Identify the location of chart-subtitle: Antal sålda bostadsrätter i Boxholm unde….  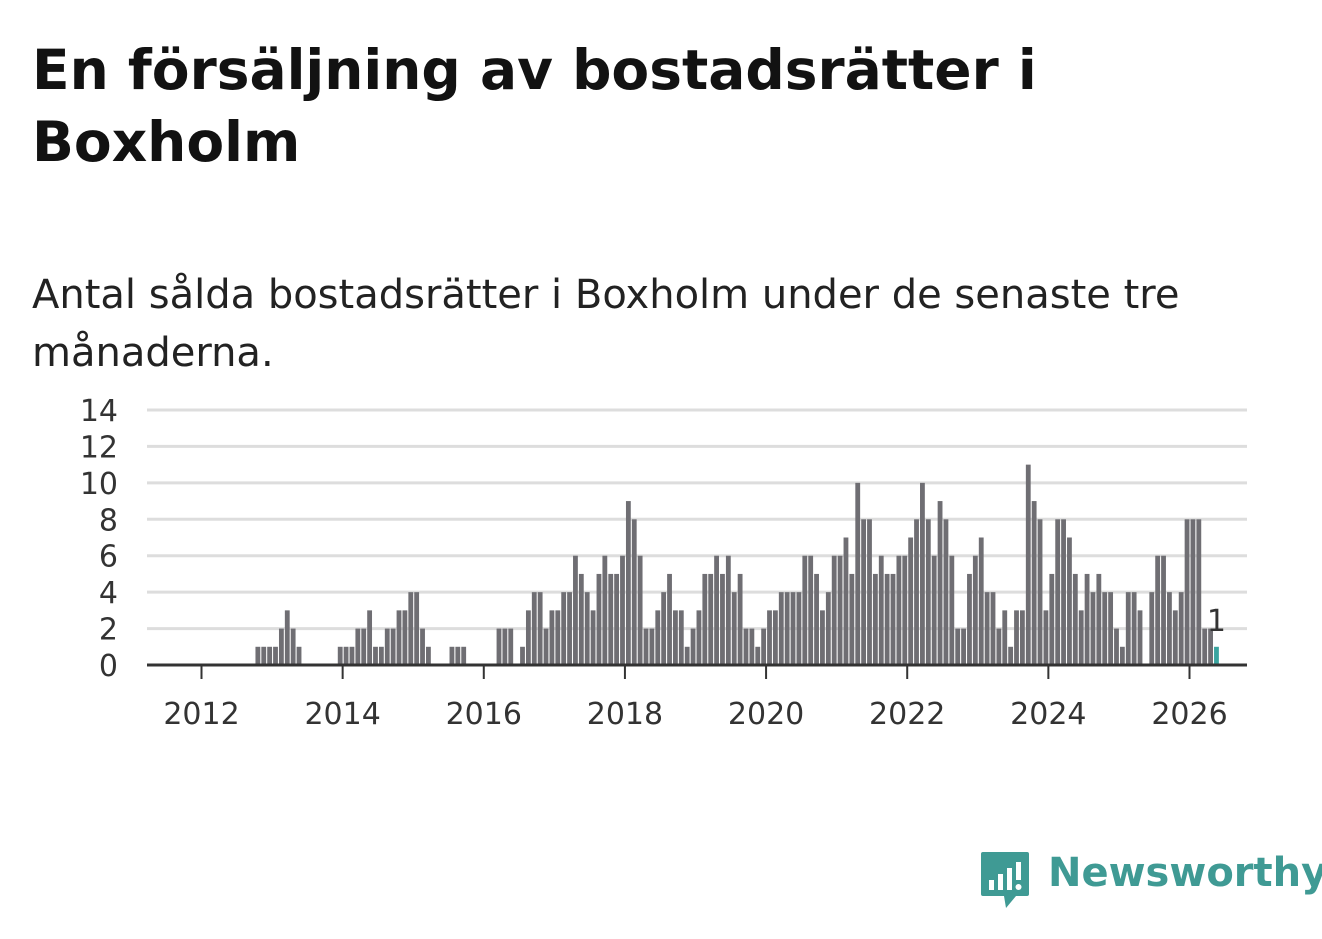
(606, 324).